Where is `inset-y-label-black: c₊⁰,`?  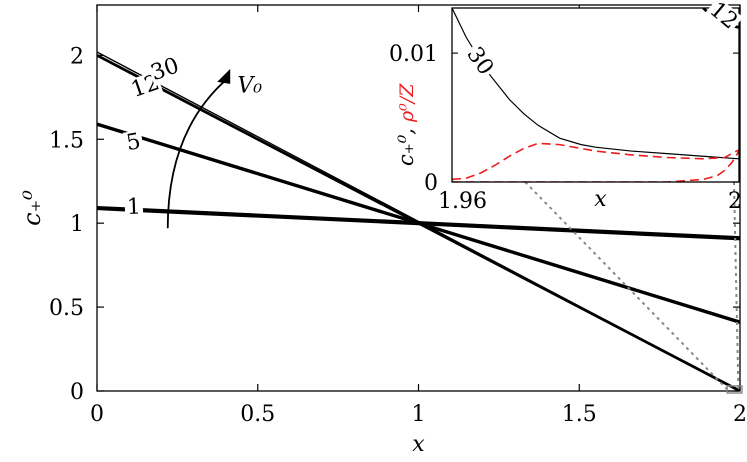 inset-y-label-black: c₊⁰, is located at coordinates (406, 147).